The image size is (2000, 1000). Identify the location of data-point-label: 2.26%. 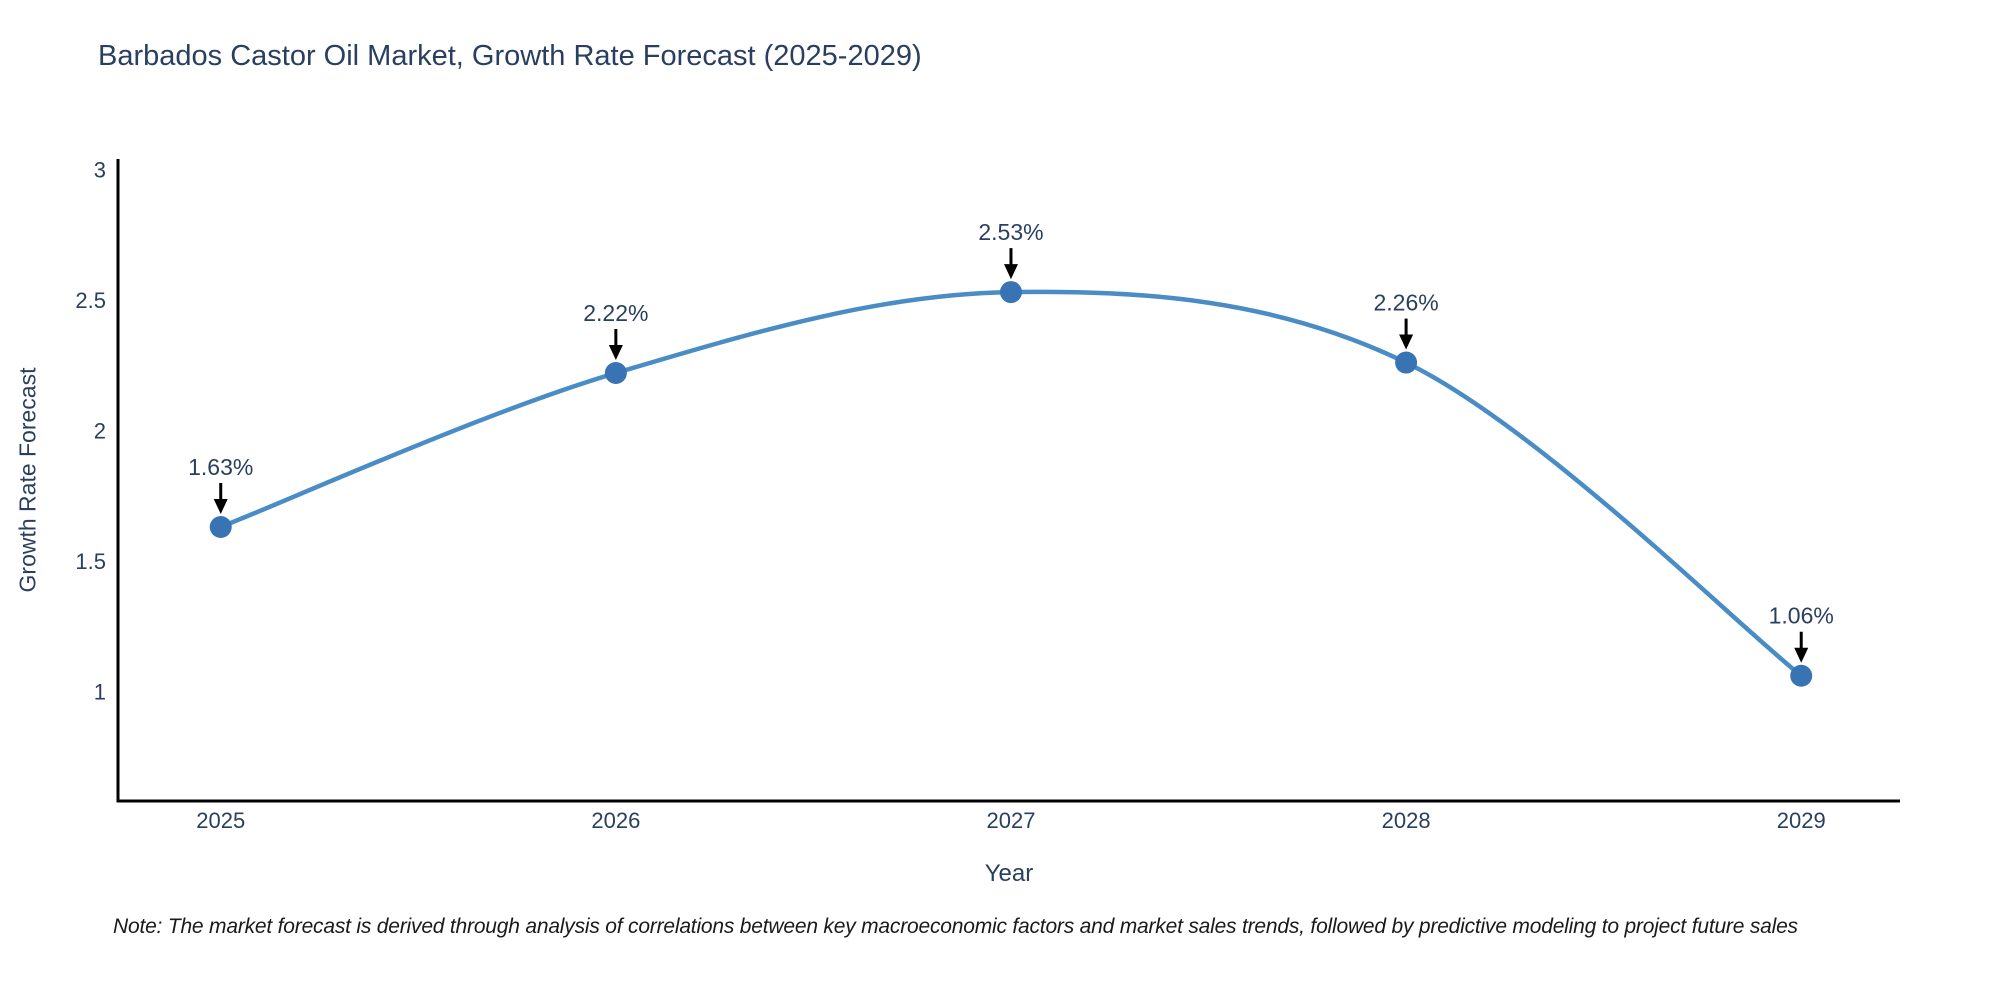
(1405, 303).